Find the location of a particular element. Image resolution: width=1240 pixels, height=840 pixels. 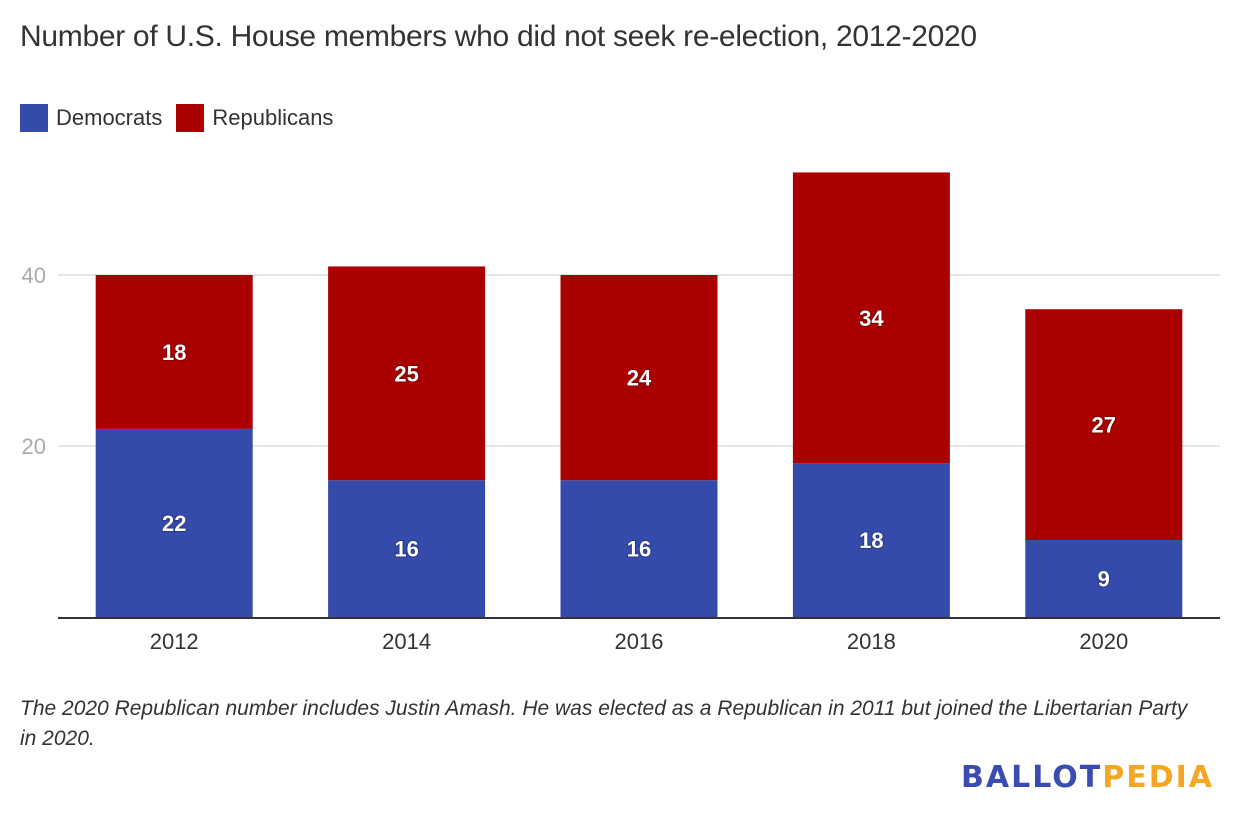

bar-republicans-2014 is located at coordinates (407, 373).